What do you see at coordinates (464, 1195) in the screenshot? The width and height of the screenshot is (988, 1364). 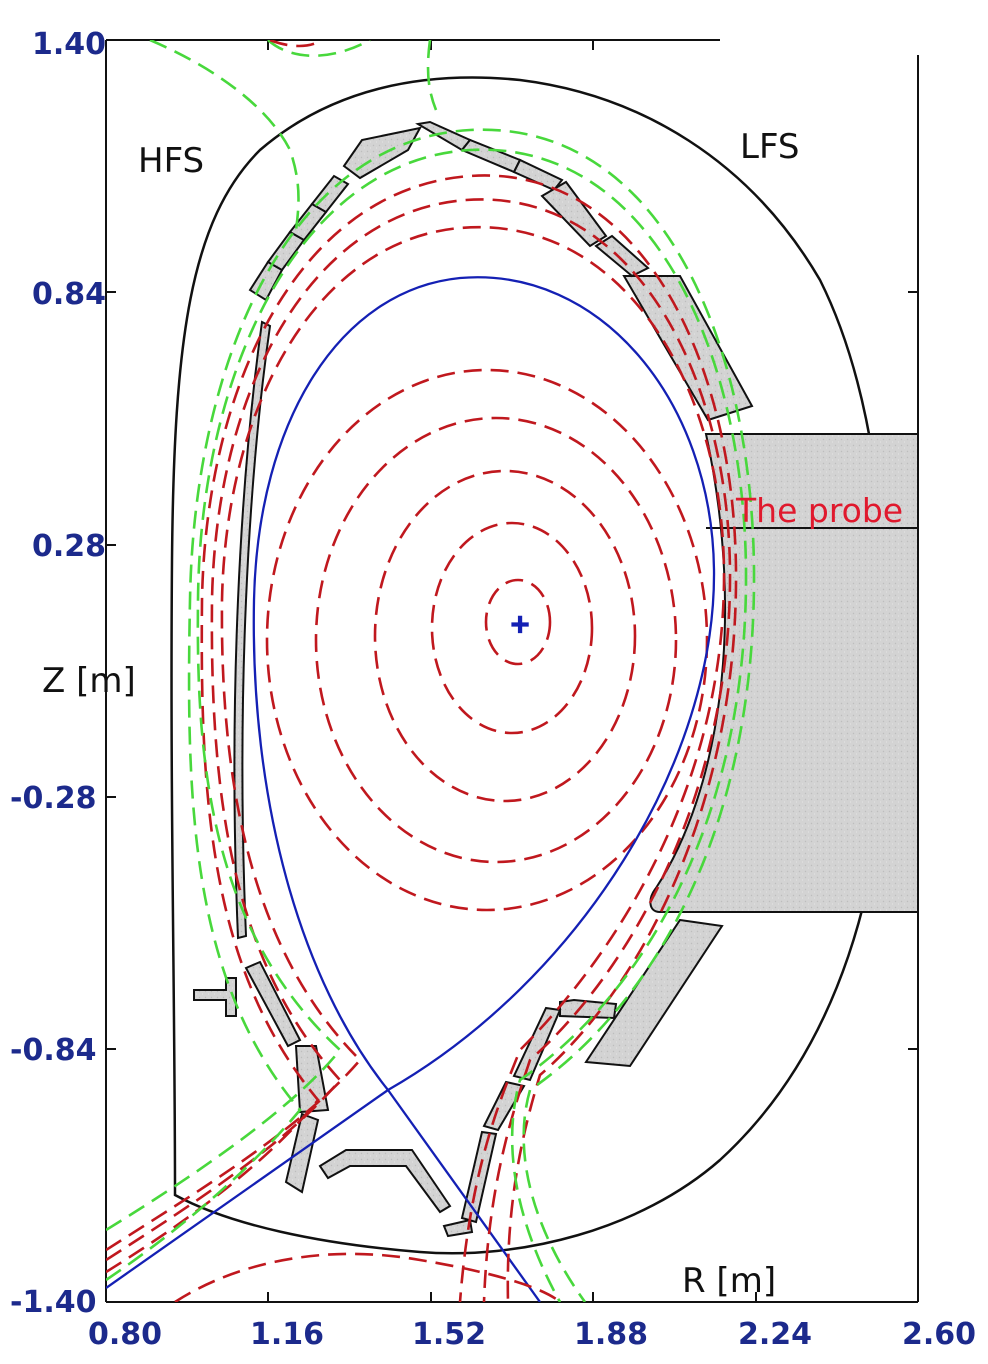 I see `separatrix-leg-lfs` at bounding box center [464, 1195].